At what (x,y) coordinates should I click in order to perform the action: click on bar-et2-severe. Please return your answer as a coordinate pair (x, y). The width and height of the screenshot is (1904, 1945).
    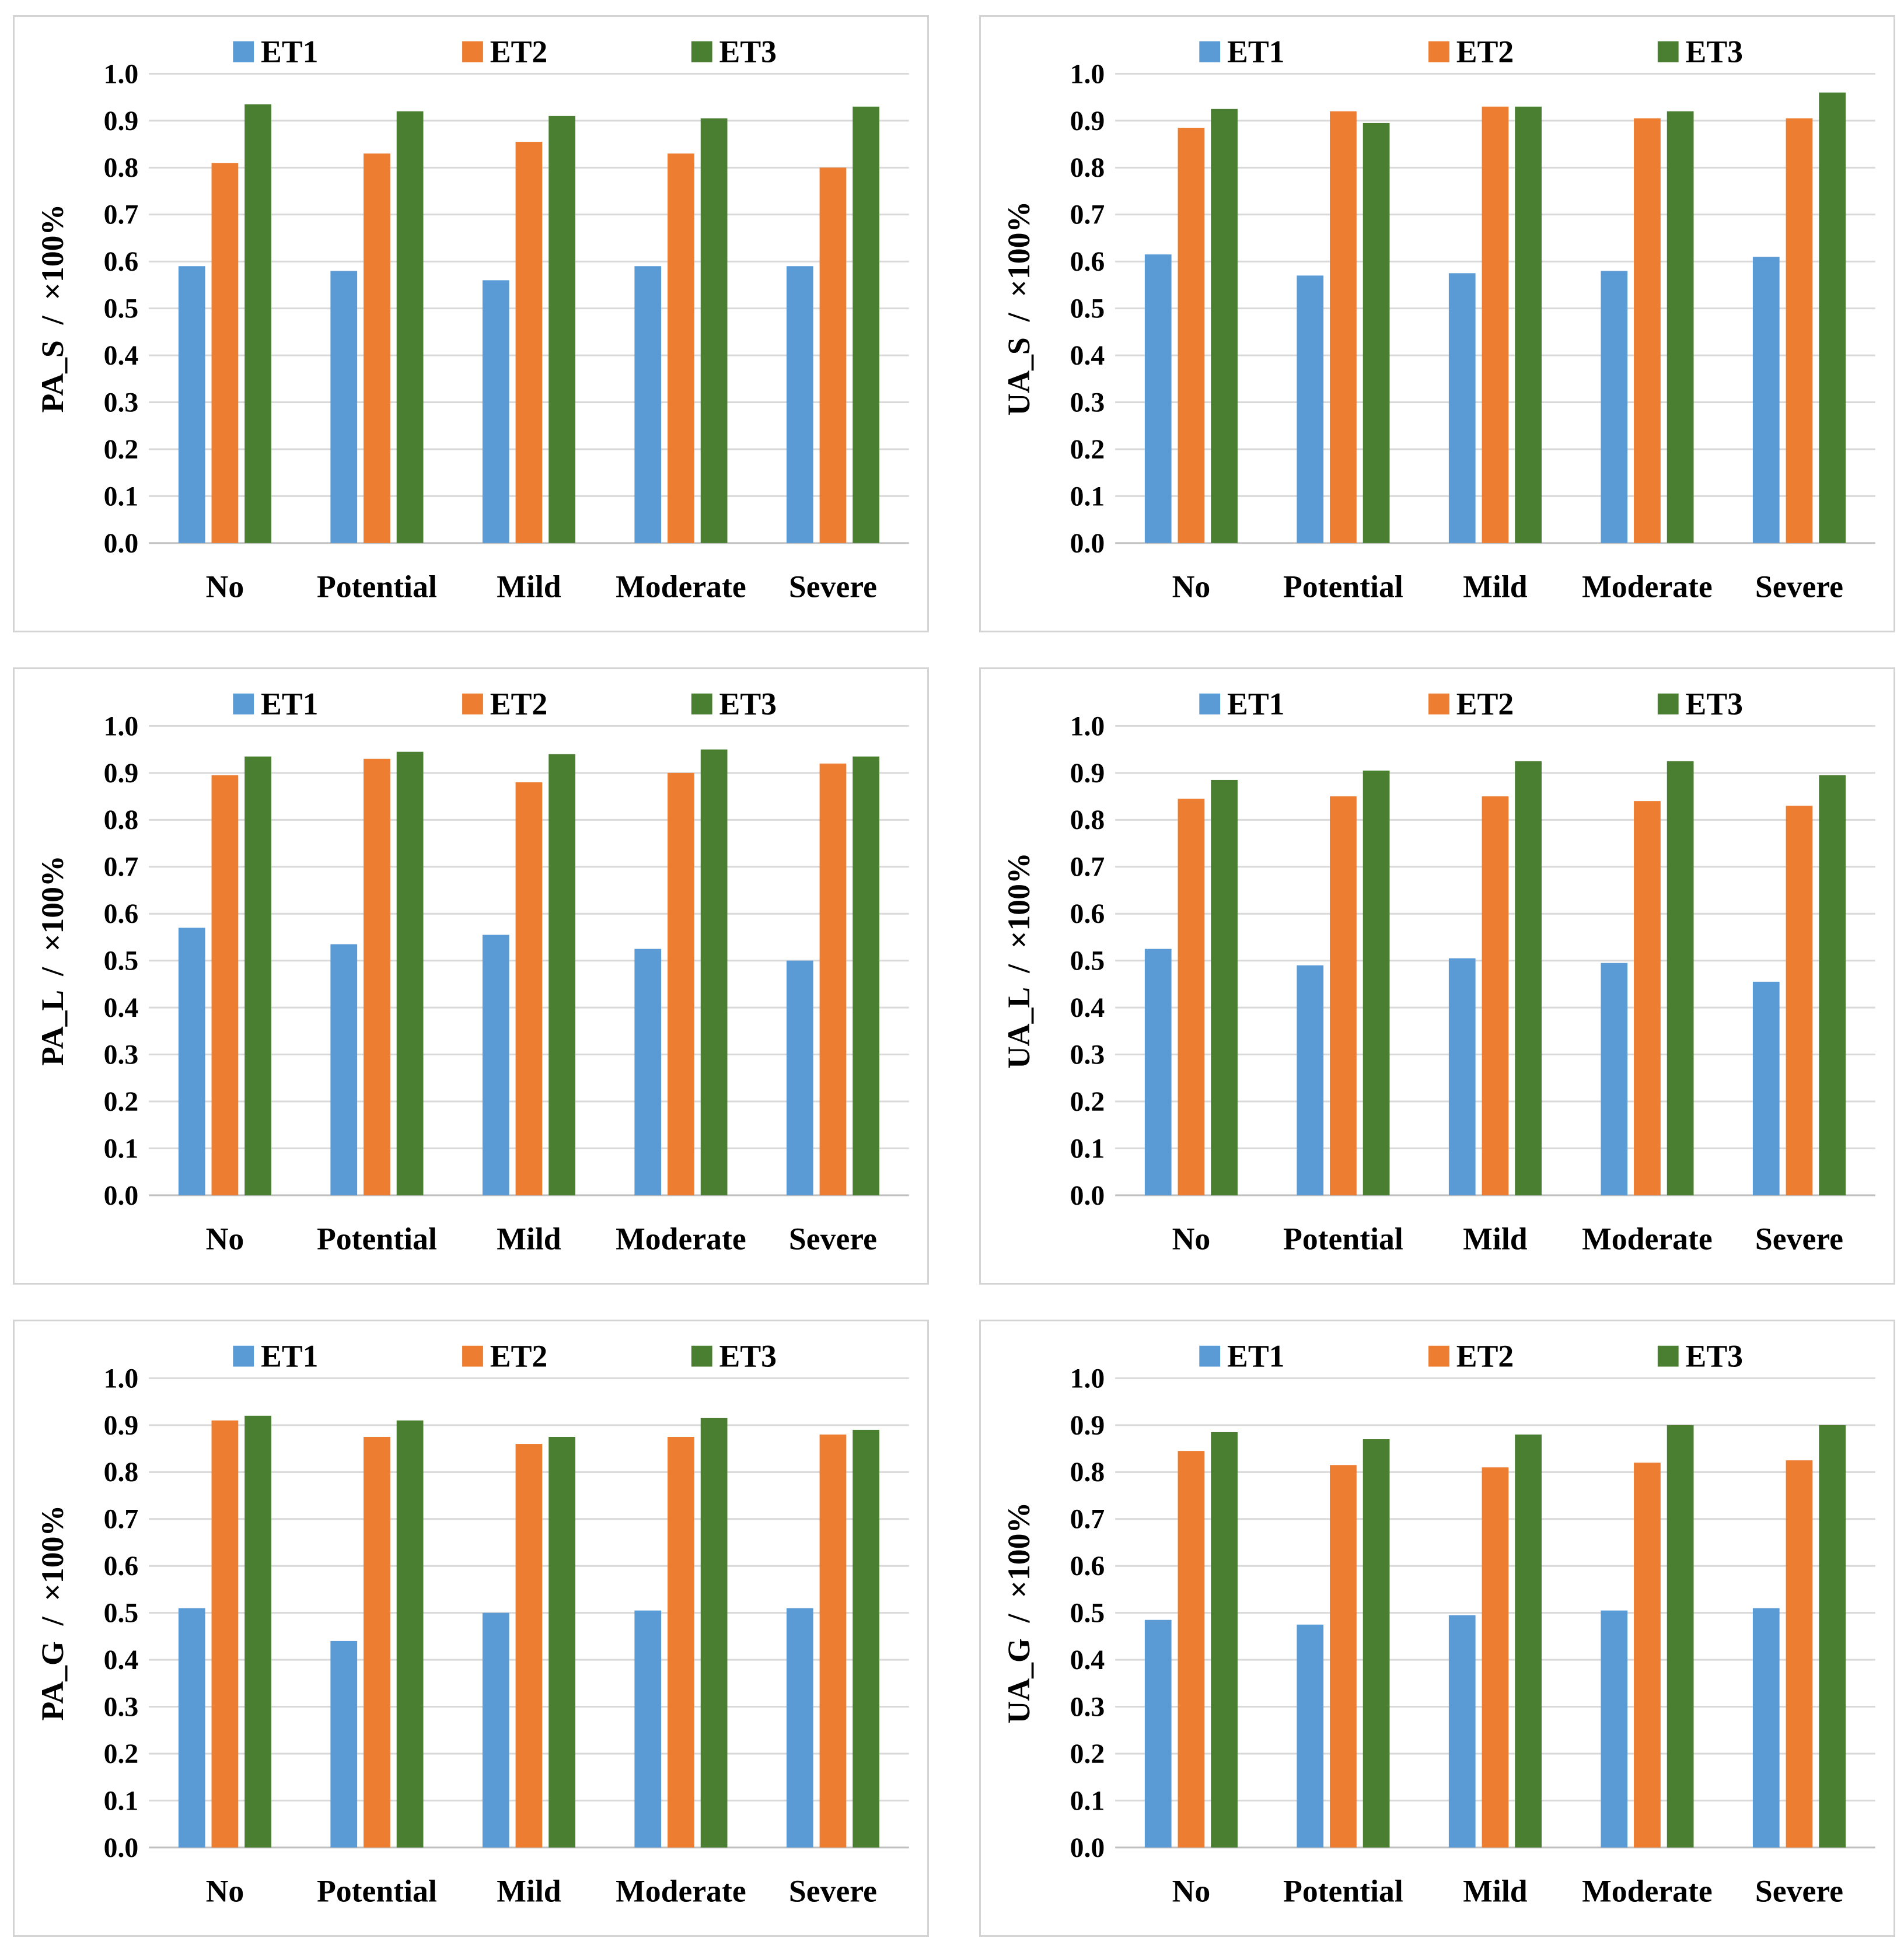
    Looking at the image, I should click on (833, 1641).